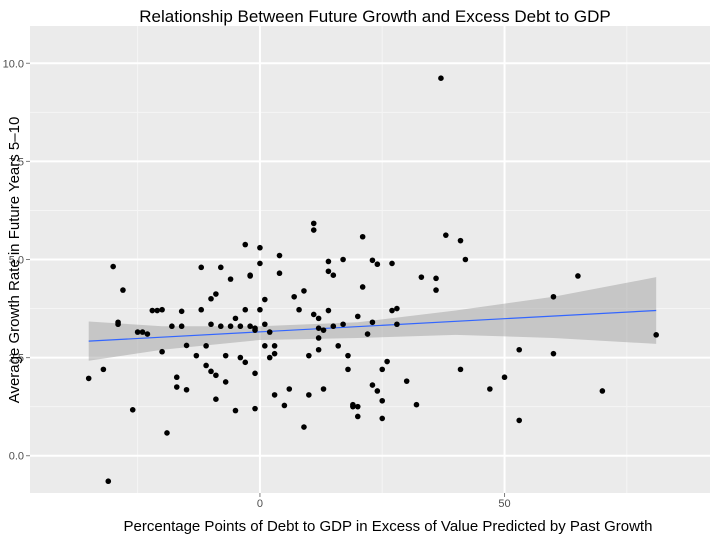 The width and height of the screenshot is (720, 545). I want to click on confidence-band-layer, so click(372, 319).